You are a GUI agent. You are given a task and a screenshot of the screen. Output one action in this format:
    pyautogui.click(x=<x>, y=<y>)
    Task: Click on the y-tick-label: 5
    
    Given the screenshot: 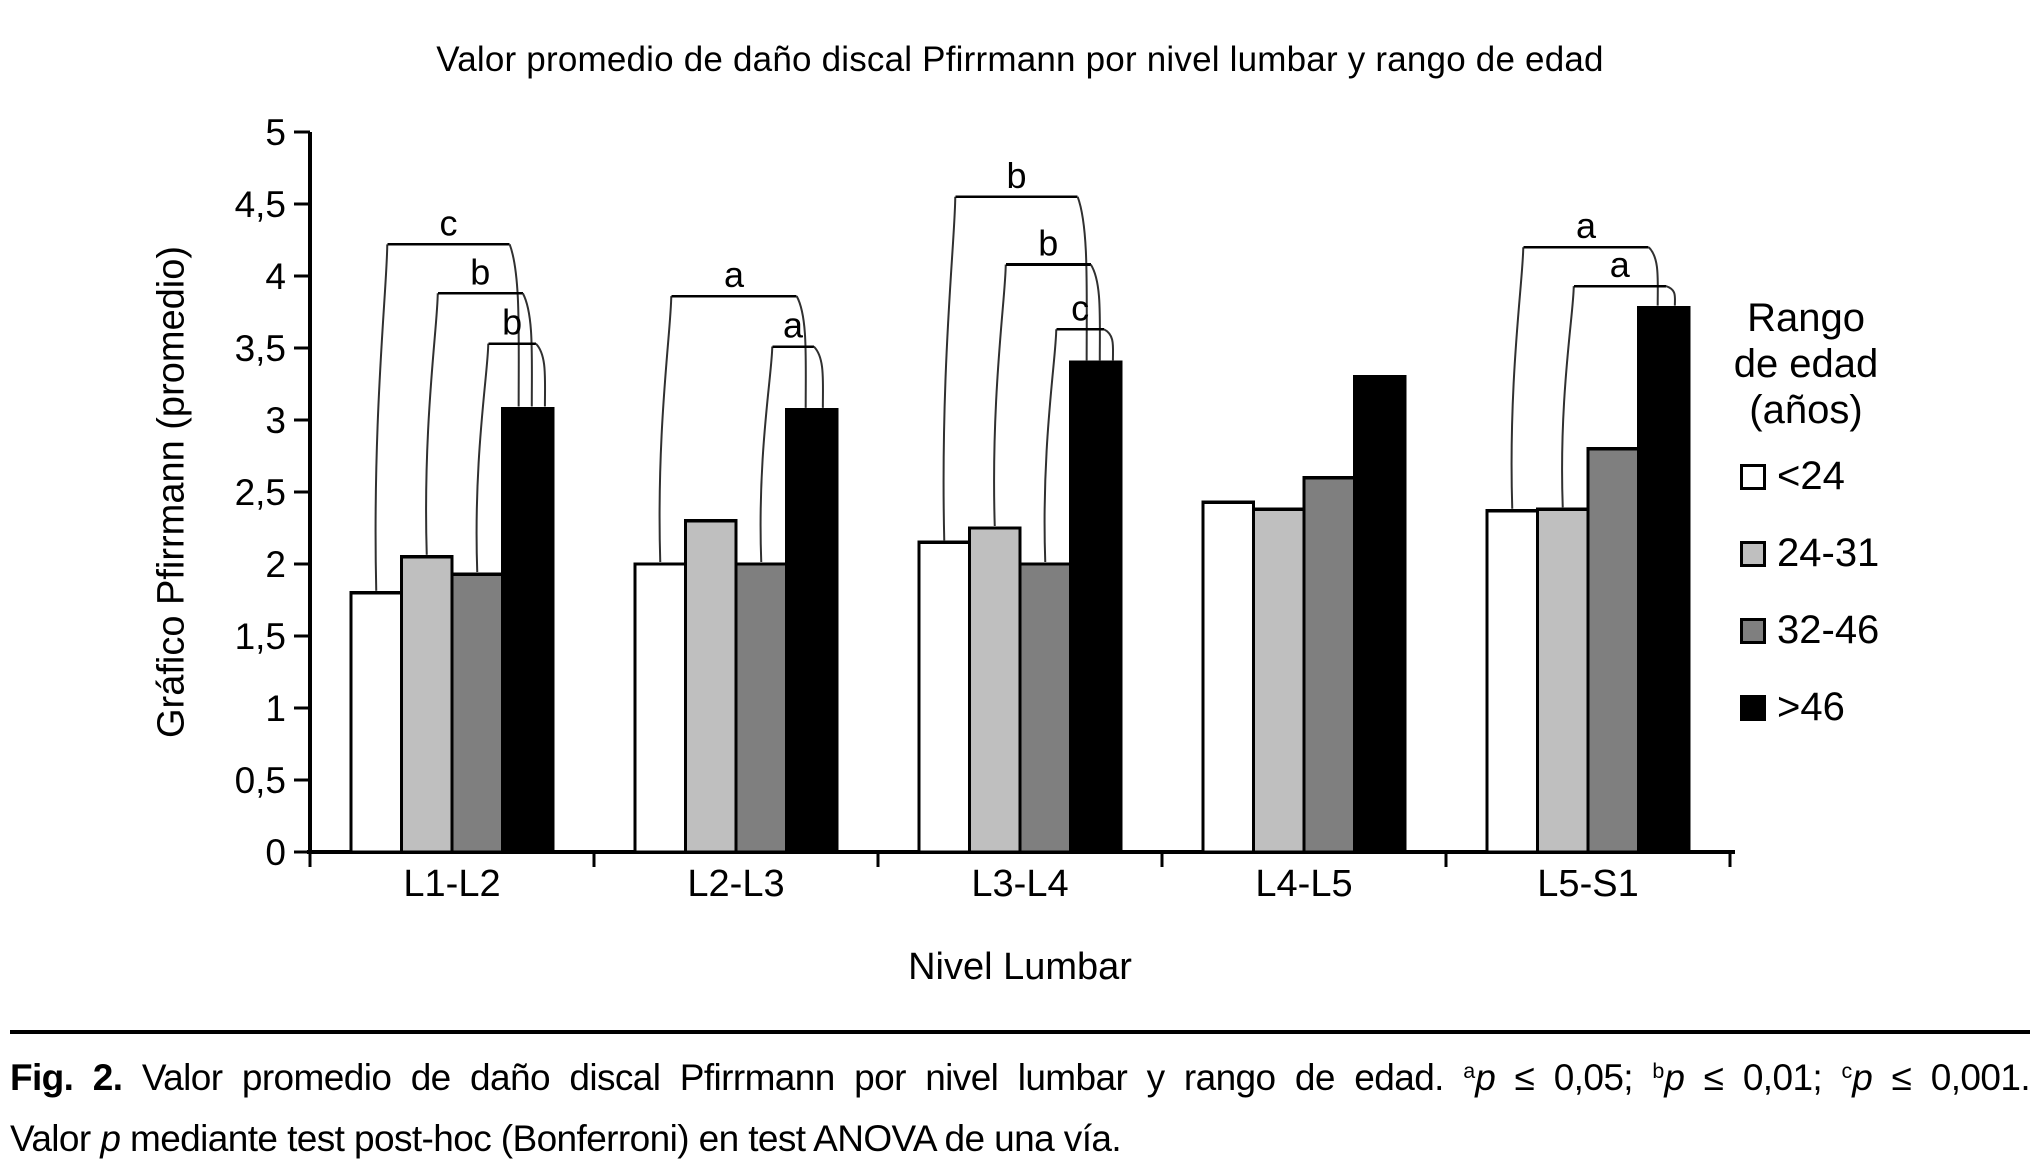 What is the action you would take?
    pyautogui.click(x=275, y=132)
    